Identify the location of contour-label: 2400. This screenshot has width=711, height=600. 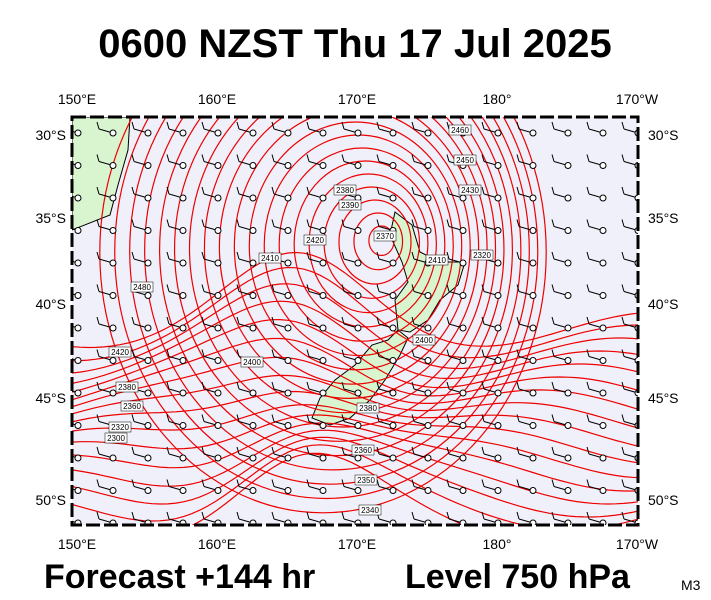
(424, 340).